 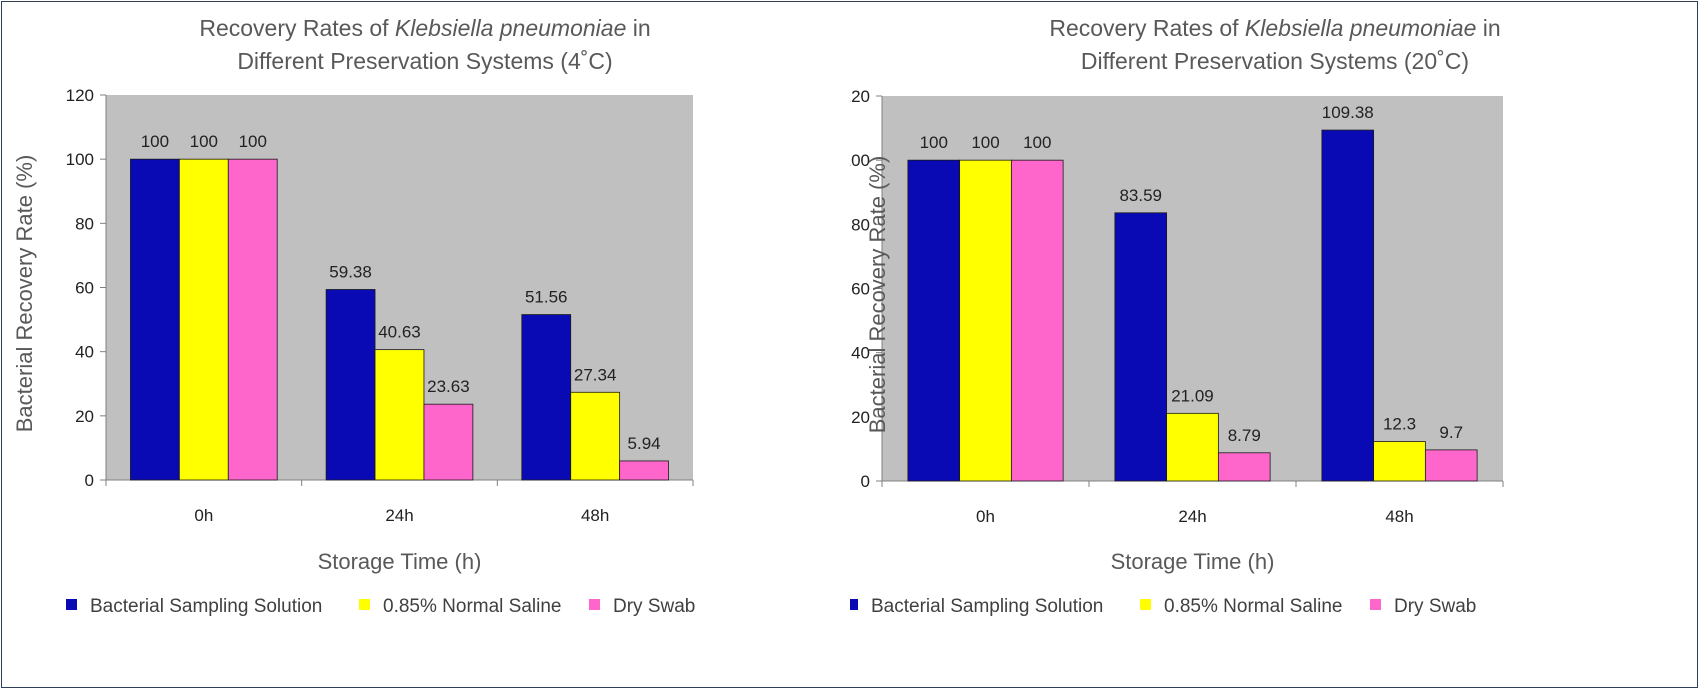 What do you see at coordinates (1399, 424) in the screenshot?
I see `data-label: 12.3` at bounding box center [1399, 424].